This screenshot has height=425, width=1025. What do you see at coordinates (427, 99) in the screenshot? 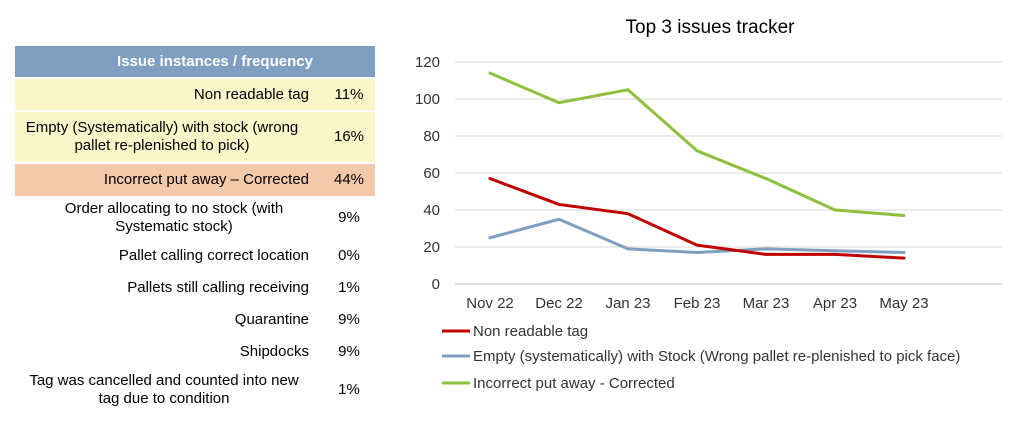
I see `y-tick-label: 100` at bounding box center [427, 99].